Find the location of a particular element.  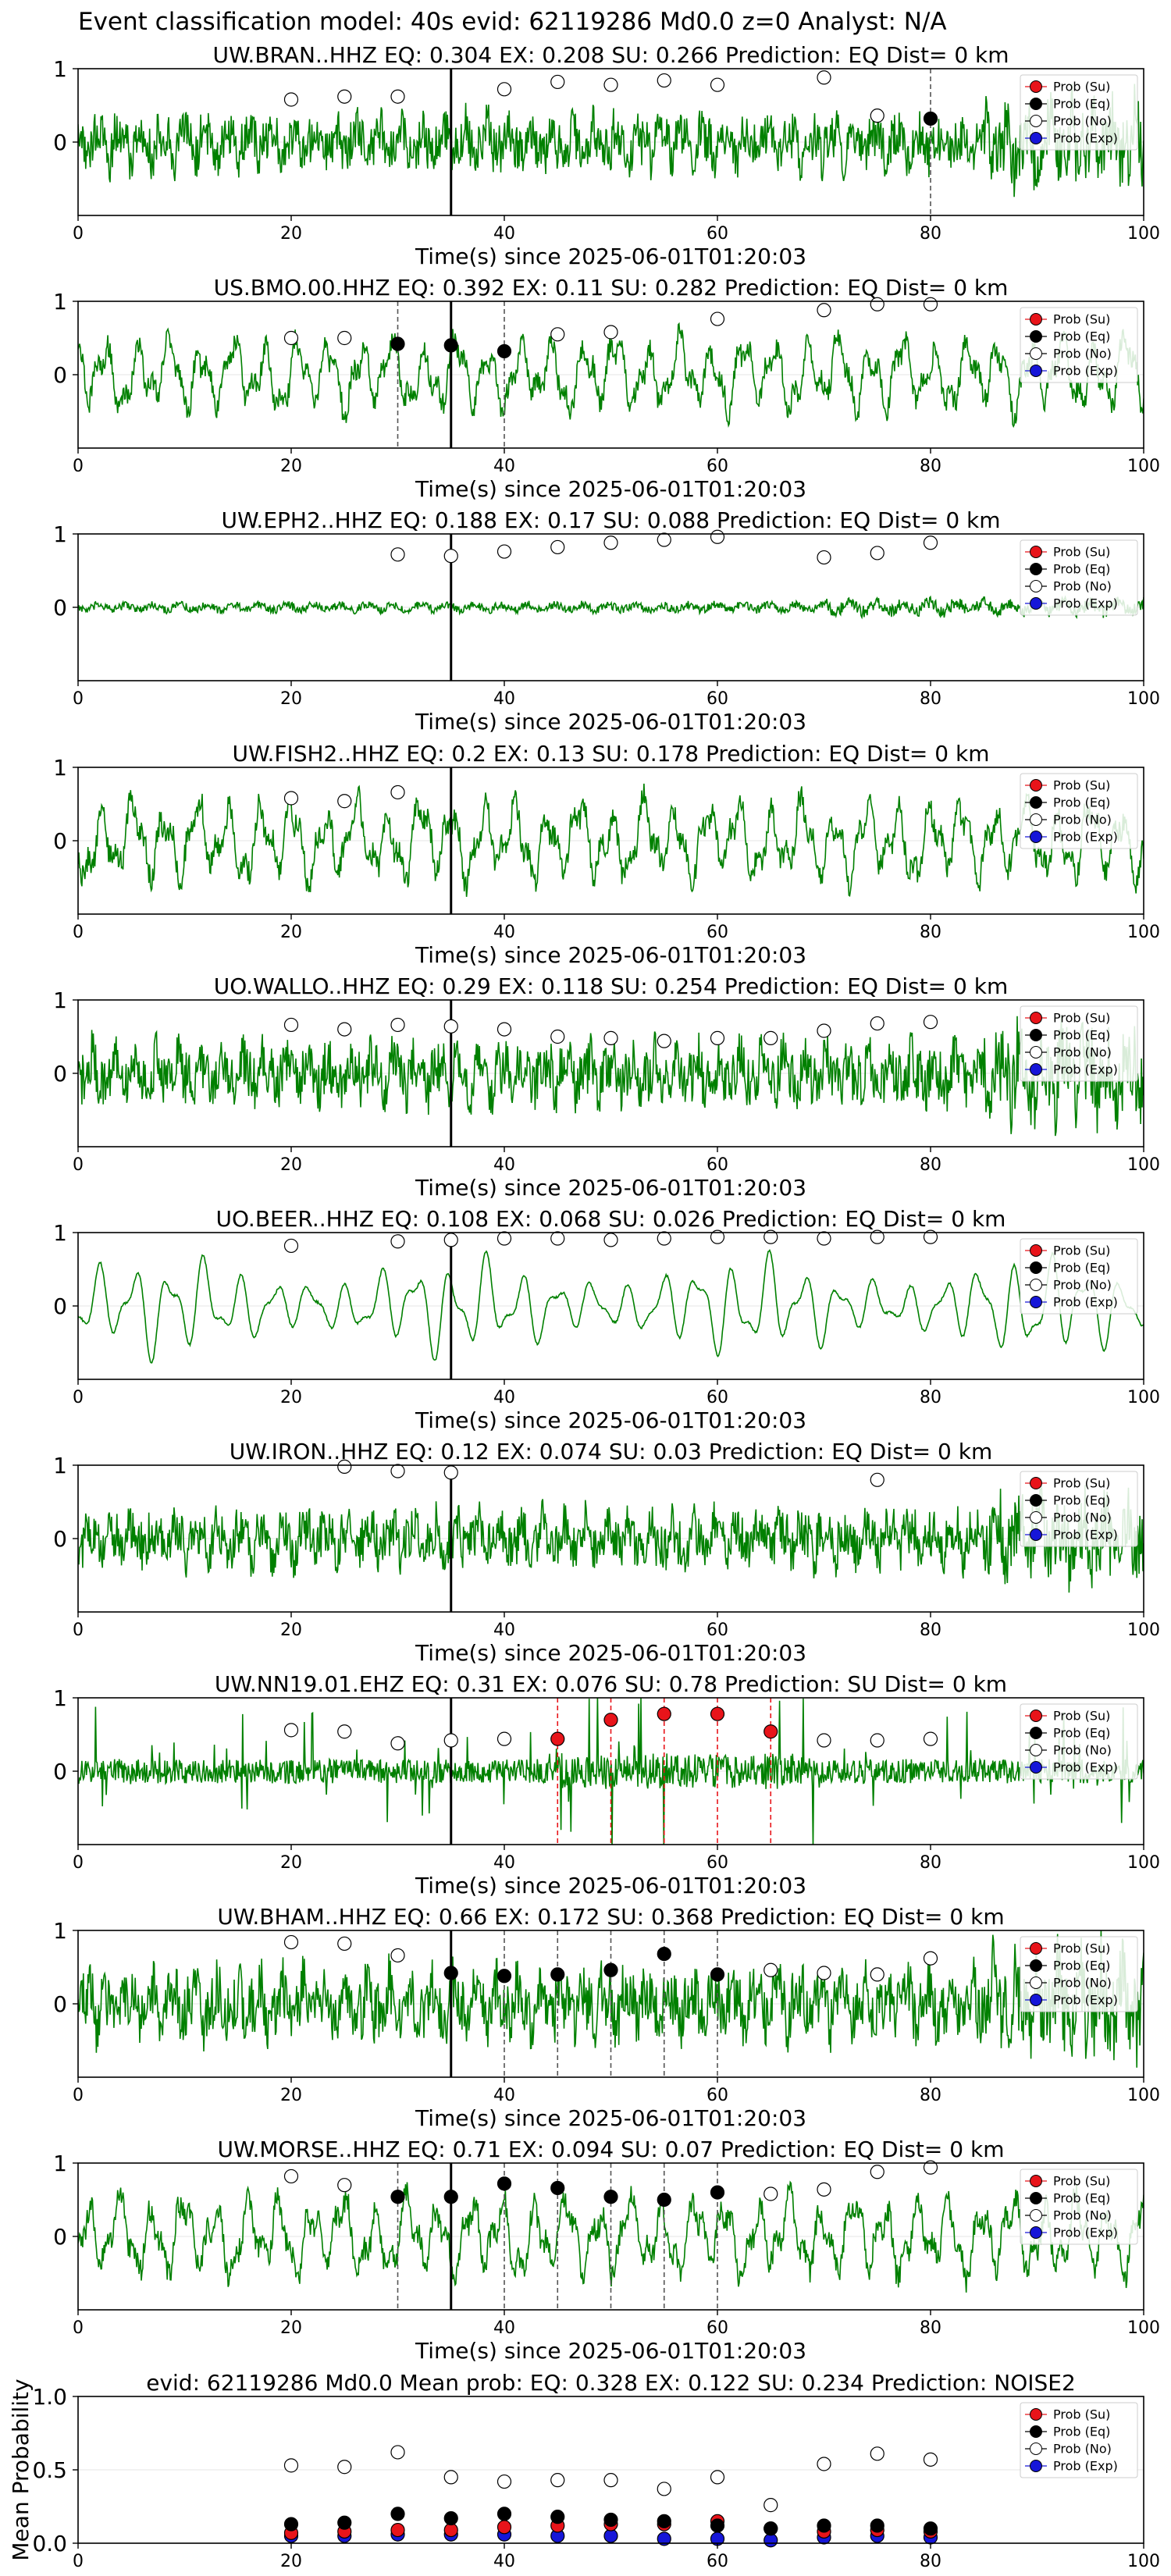

y-tick-label: 0.5 is located at coordinates (49, 2470).